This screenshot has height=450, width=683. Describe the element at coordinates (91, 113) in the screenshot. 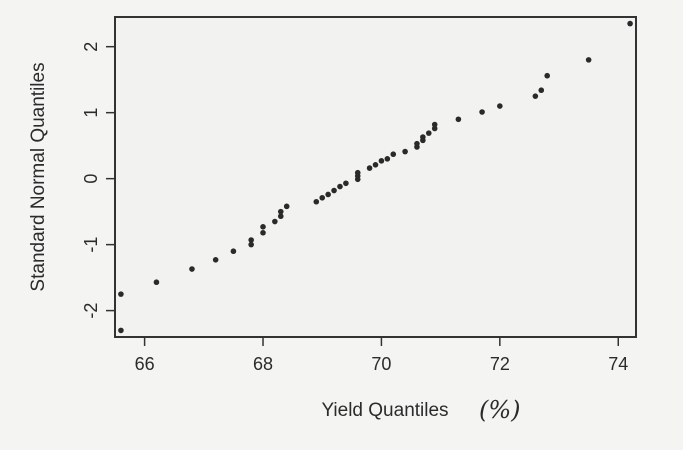

I see `y-tick-label: 1` at that location.